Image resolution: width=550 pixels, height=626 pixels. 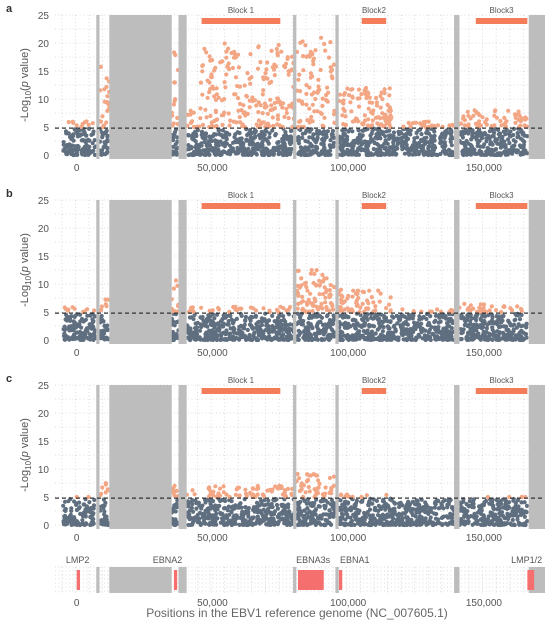 I want to click on gene-bar, so click(x=531, y=580).